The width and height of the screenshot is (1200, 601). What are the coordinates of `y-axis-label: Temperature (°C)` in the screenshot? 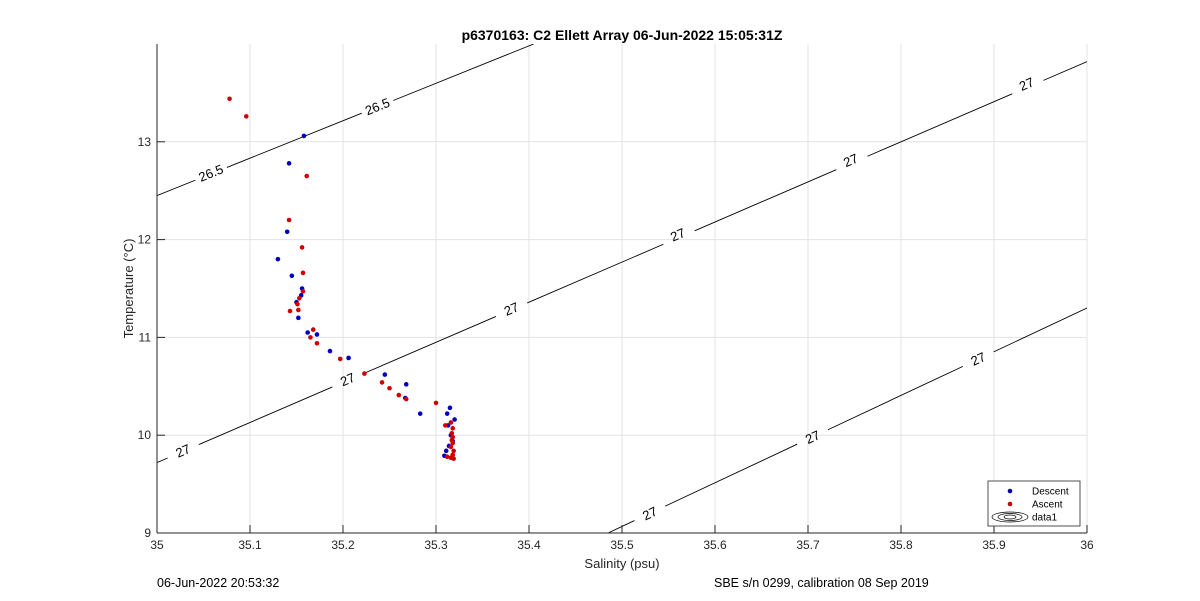 It's located at (128, 289).